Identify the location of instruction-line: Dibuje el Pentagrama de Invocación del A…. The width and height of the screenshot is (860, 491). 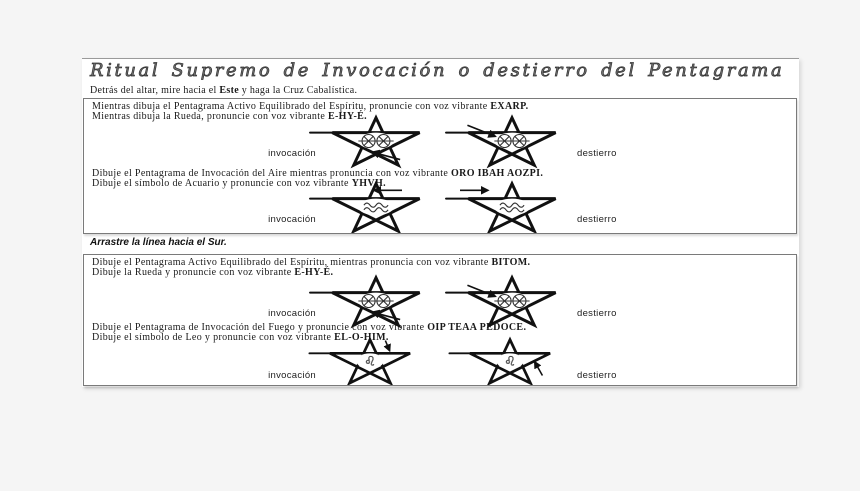
(318, 173).